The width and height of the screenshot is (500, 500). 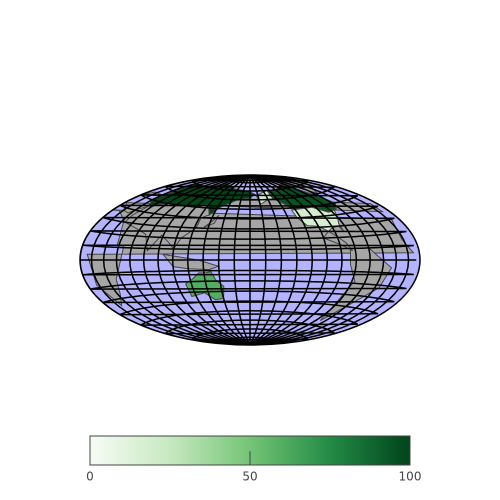 What do you see at coordinates (249, 477) in the screenshot?
I see `colorbar-tick-label: 50` at bounding box center [249, 477].